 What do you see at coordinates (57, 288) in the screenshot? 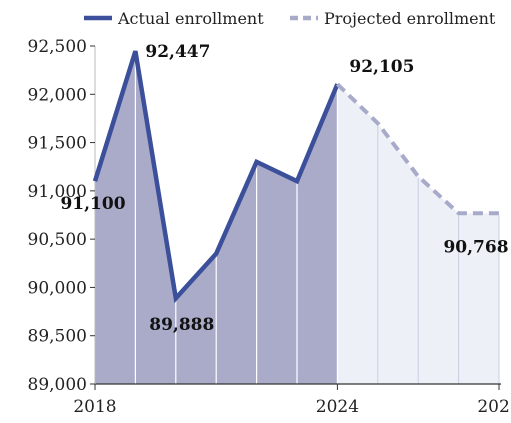
I see `y-tick-label: 90,000` at bounding box center [57, 288].